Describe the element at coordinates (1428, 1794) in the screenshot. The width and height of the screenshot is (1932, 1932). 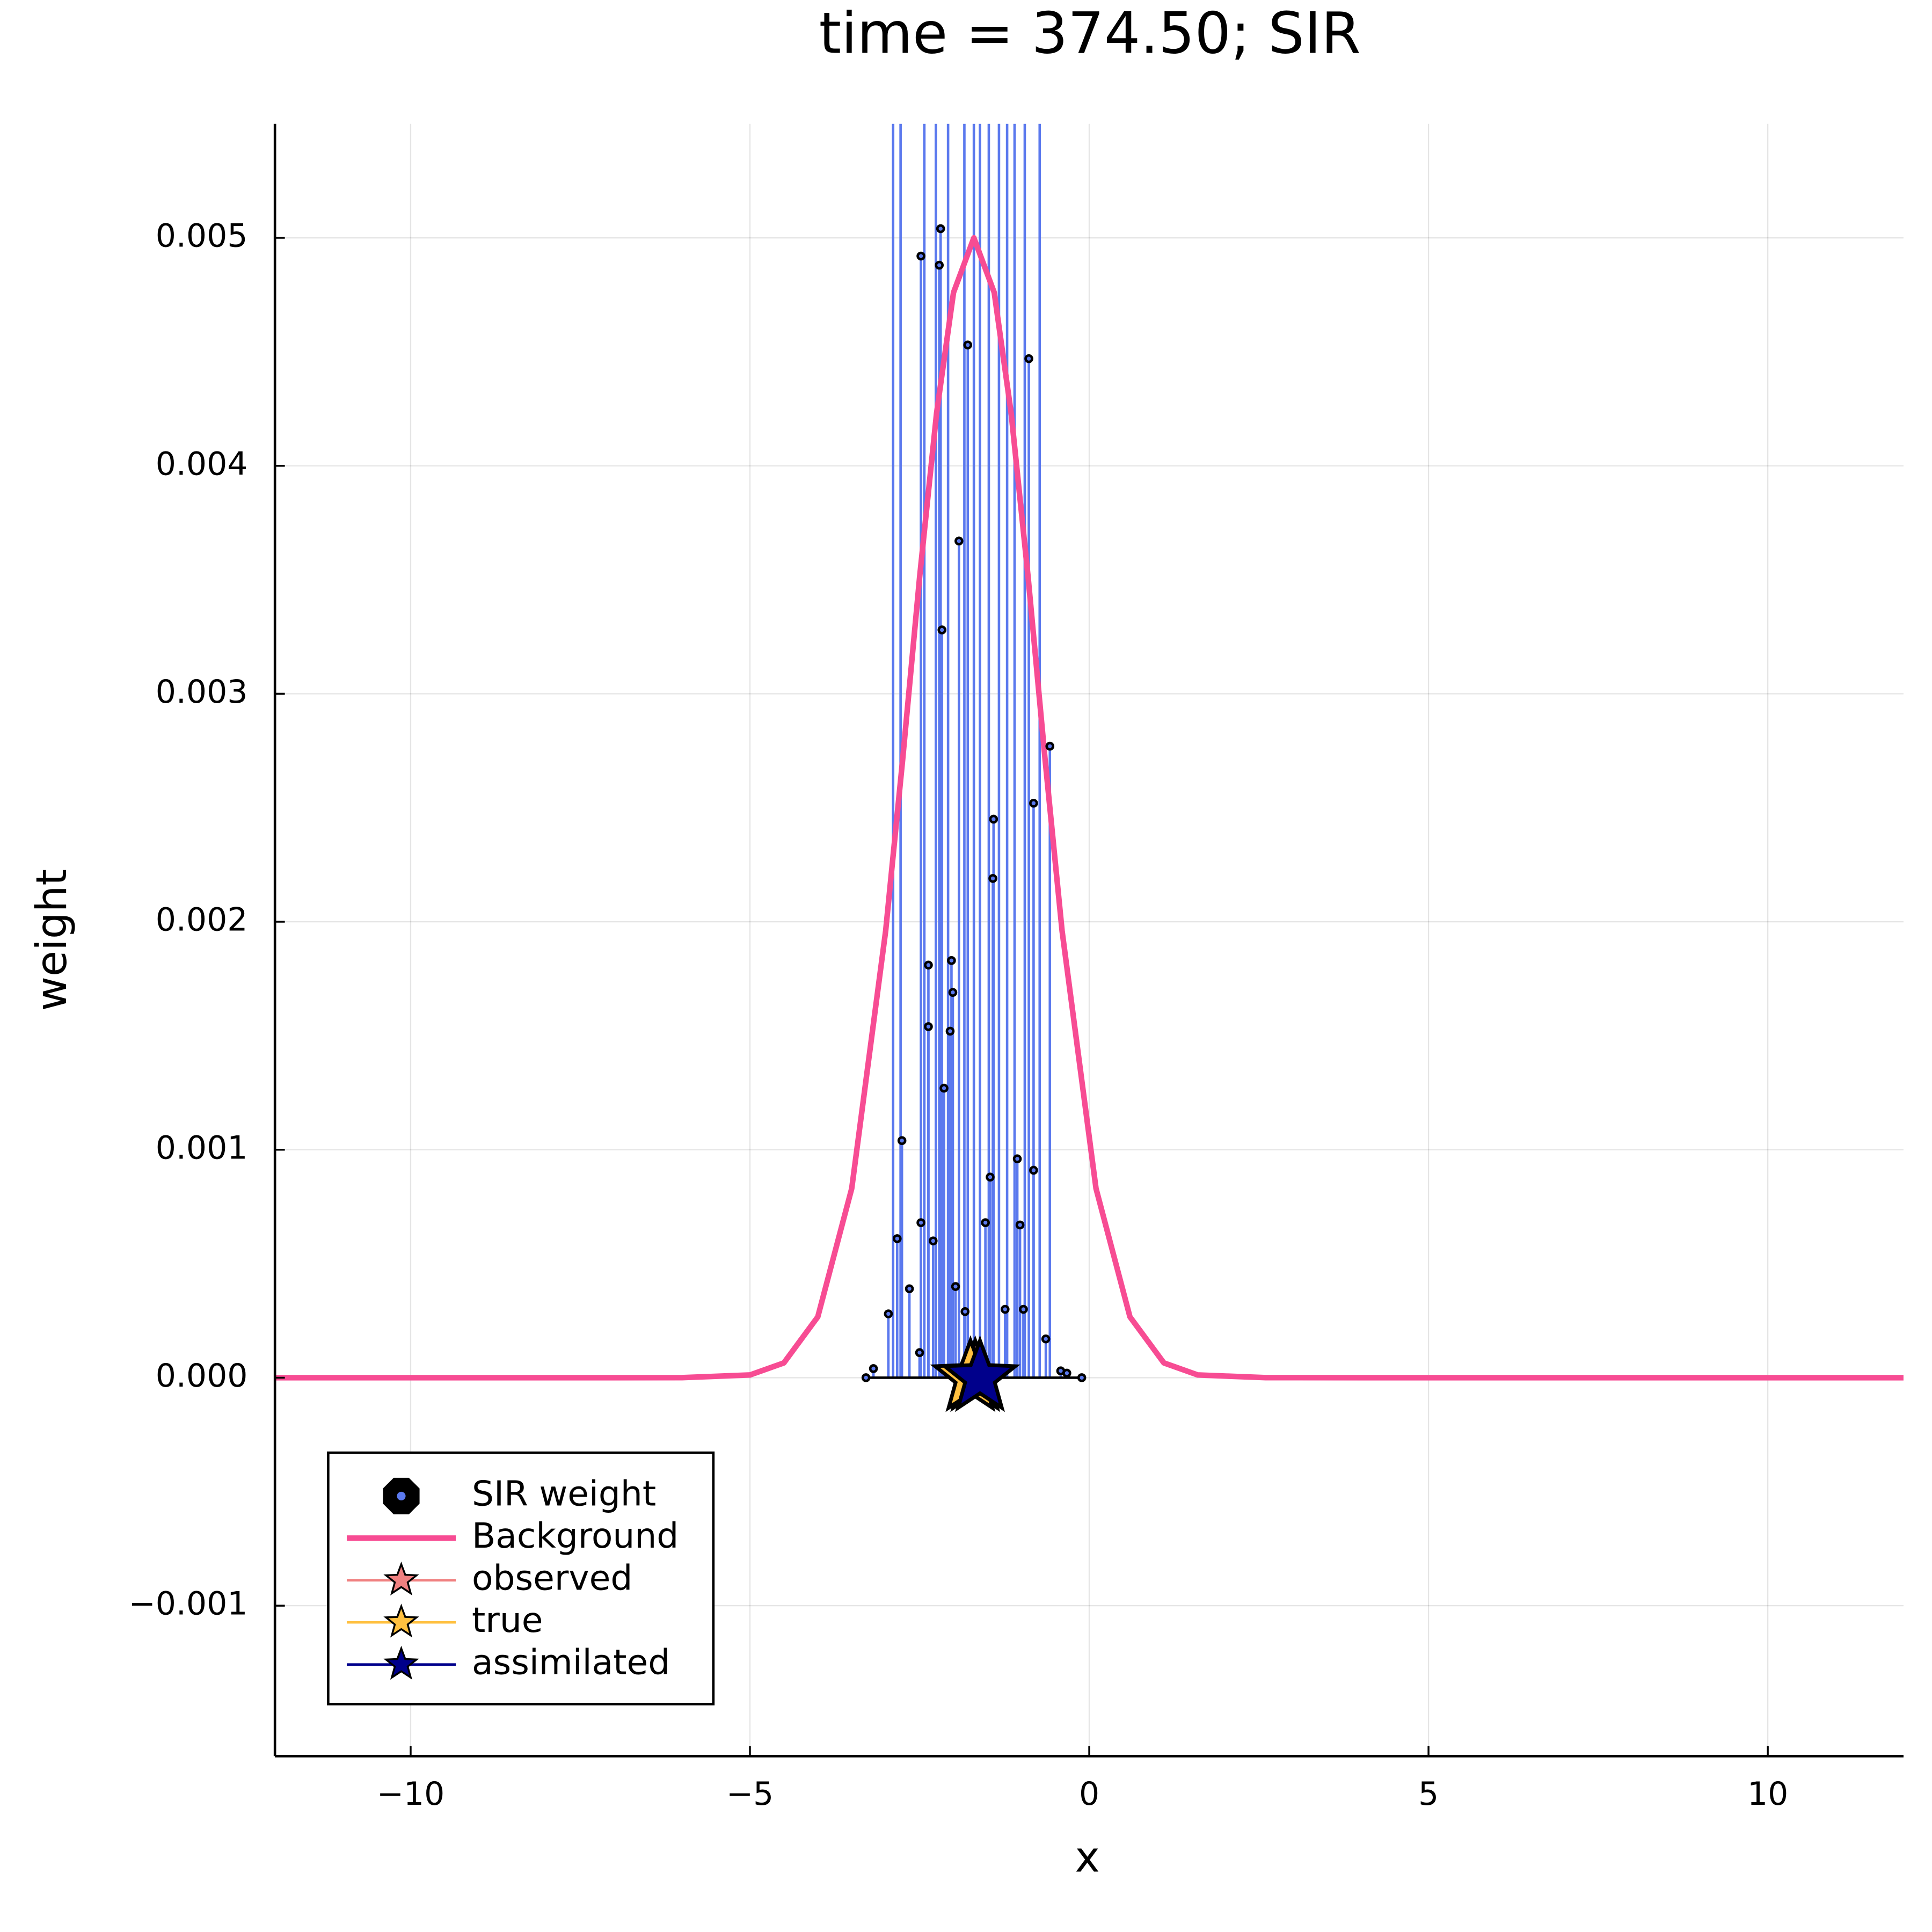
I see `x-tick-label: 5` at that location.